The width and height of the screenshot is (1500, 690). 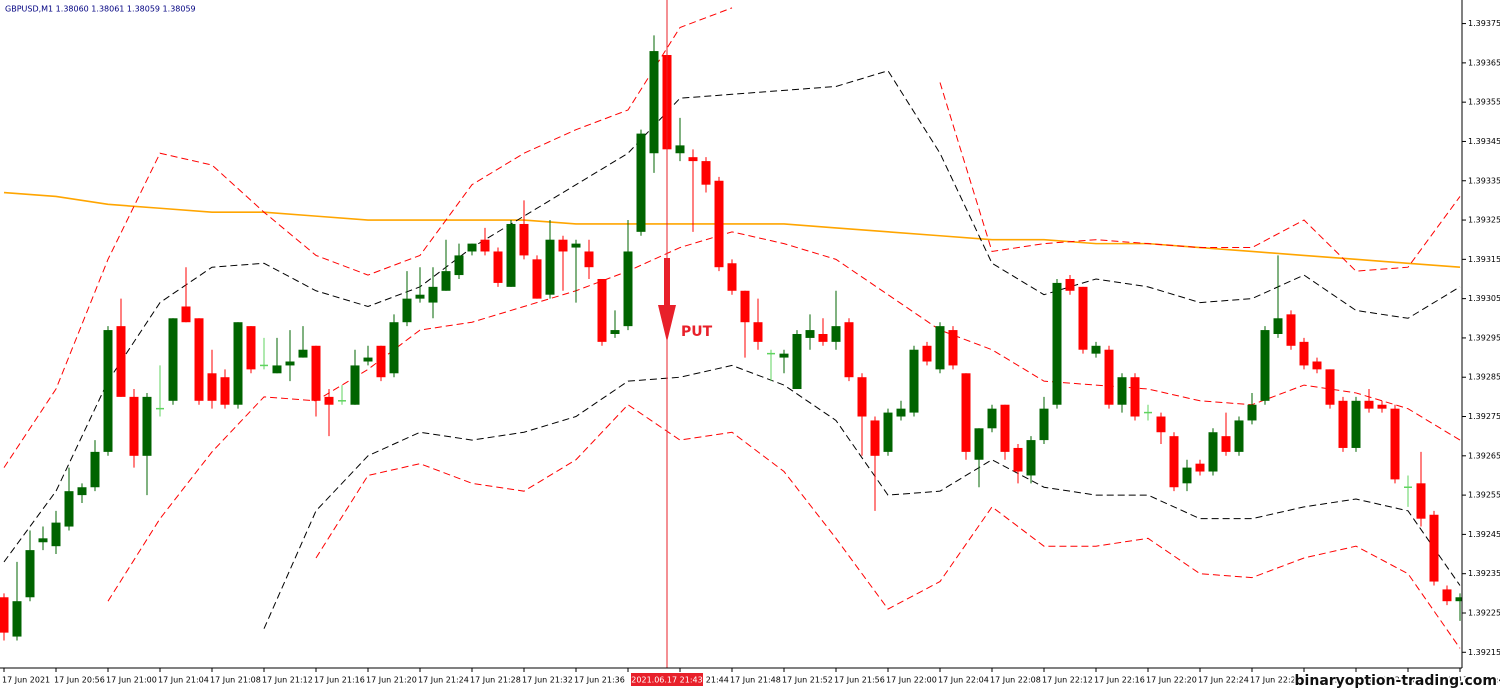 What do you see at coordinates (287, 680) in the screenshot?
I see `x-tick-label: 17 Jun 21:12` at bounding box center [287, 680].